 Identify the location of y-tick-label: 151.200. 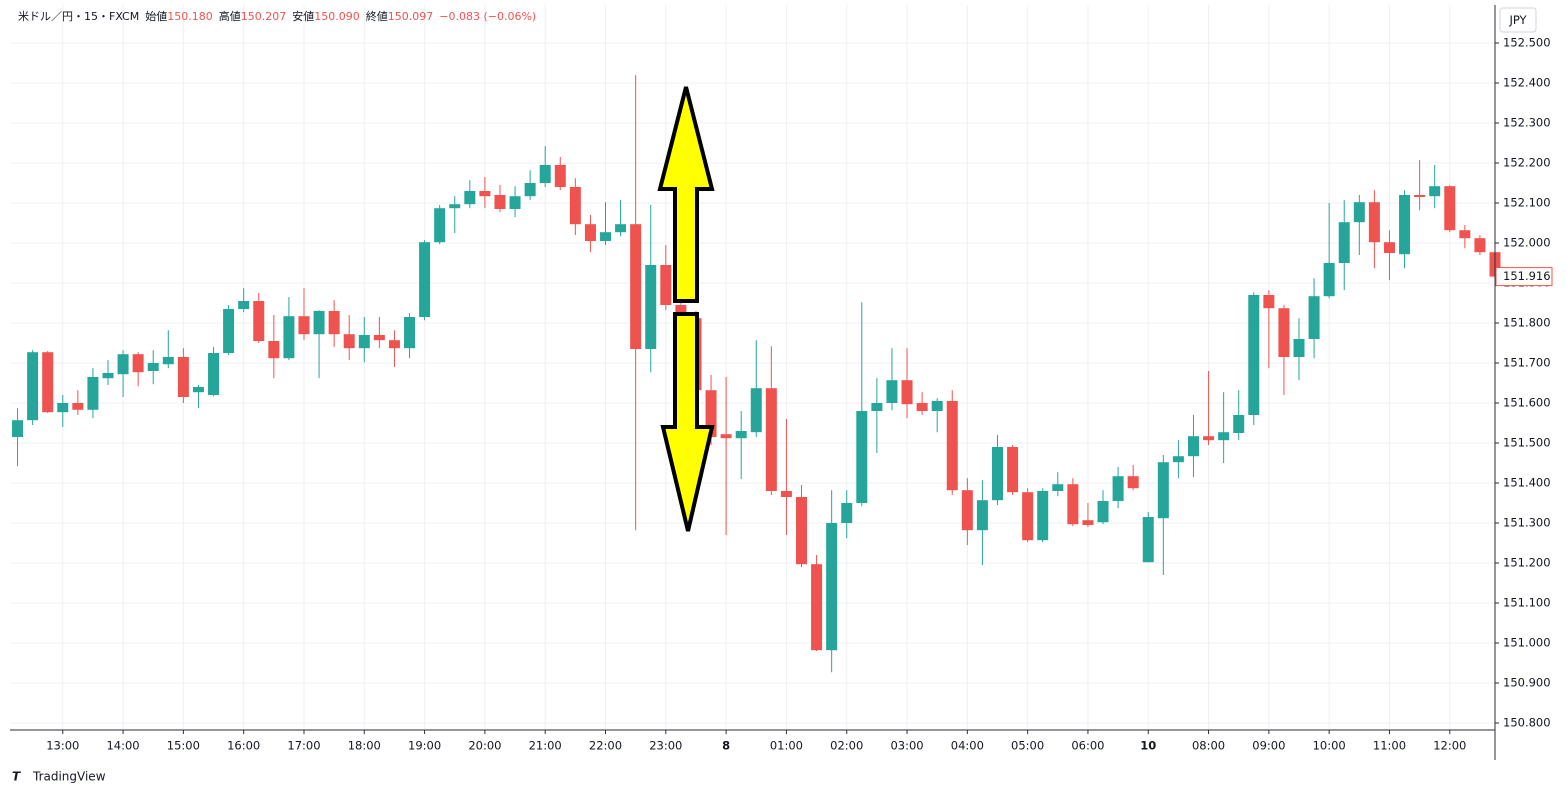
(1527, 563).